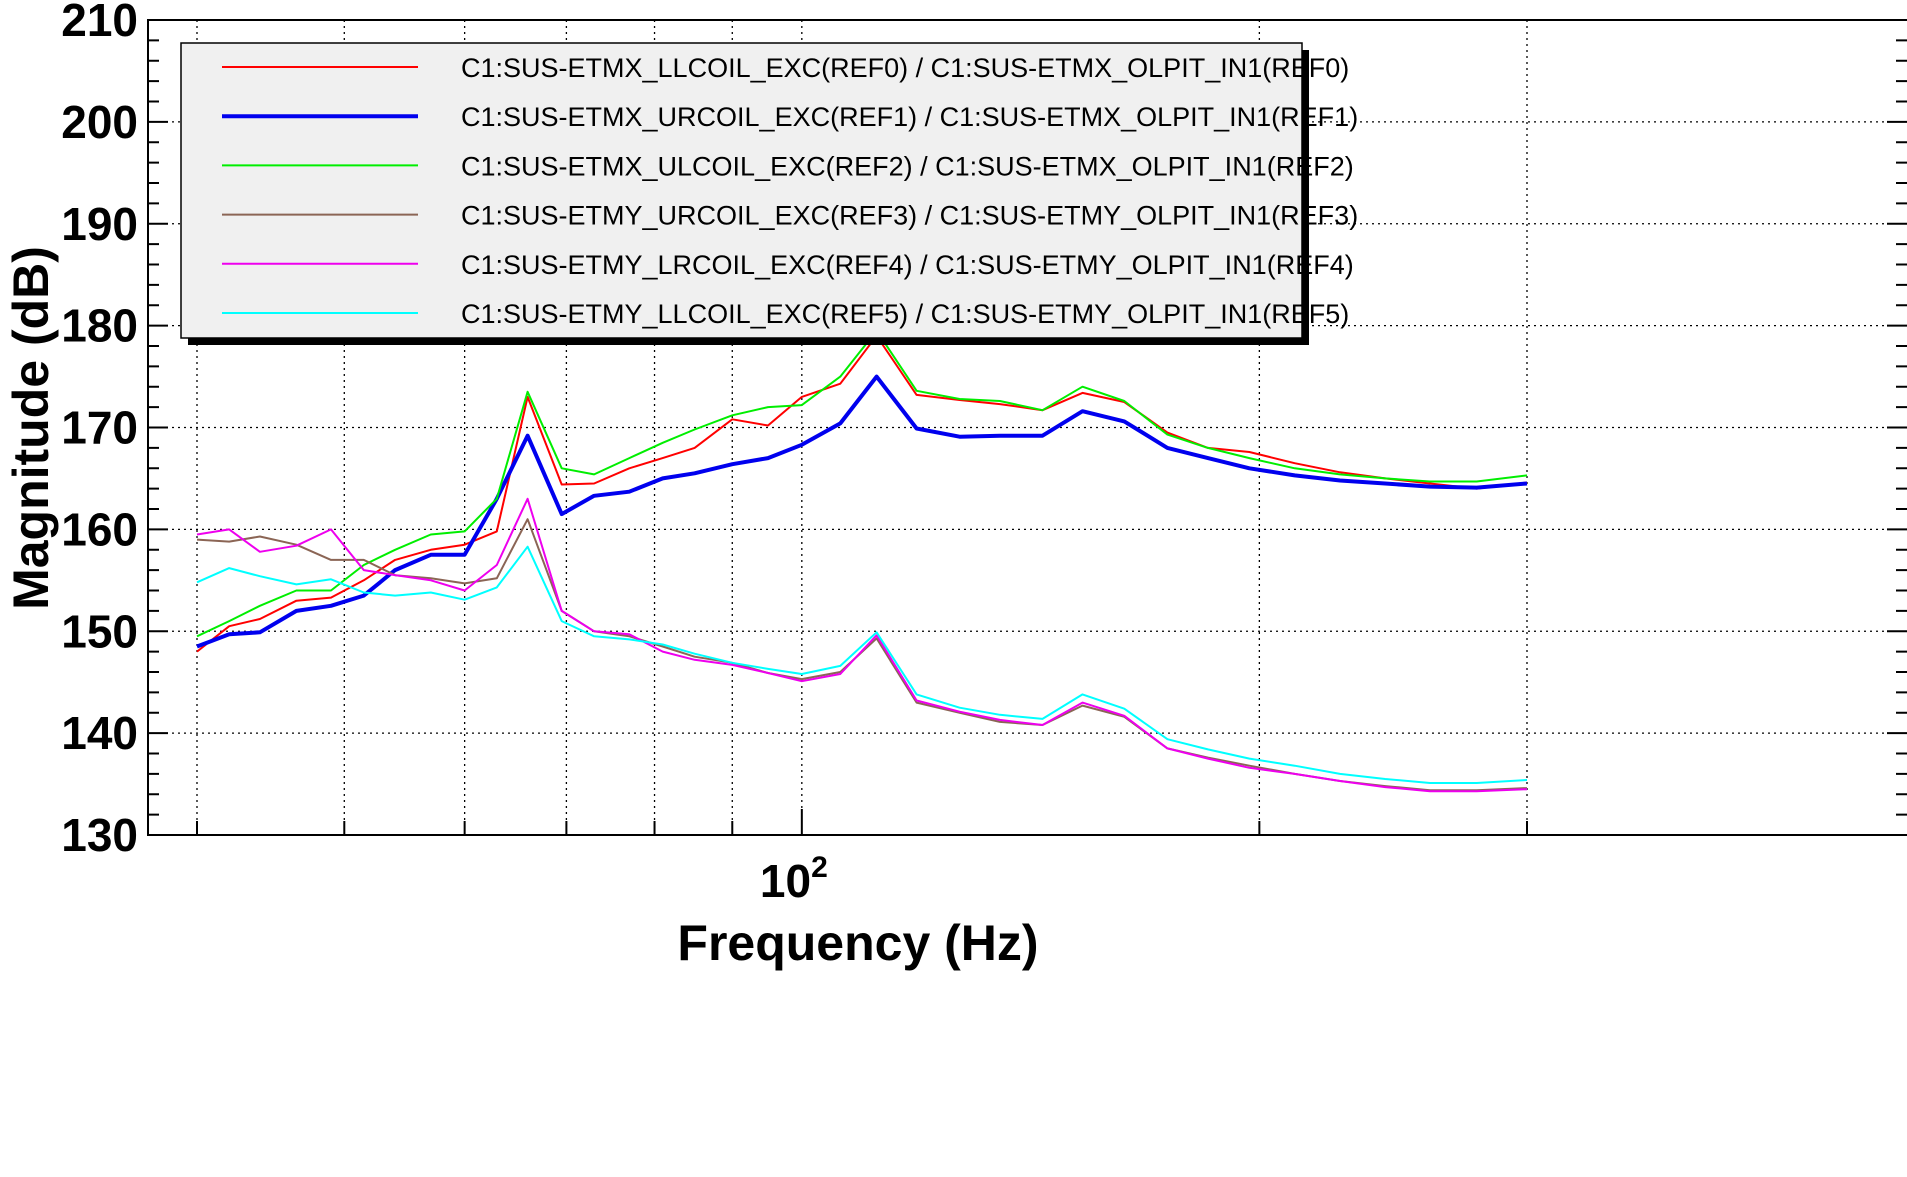  I want to click on y-tick-label: 180, so click(99, 326).